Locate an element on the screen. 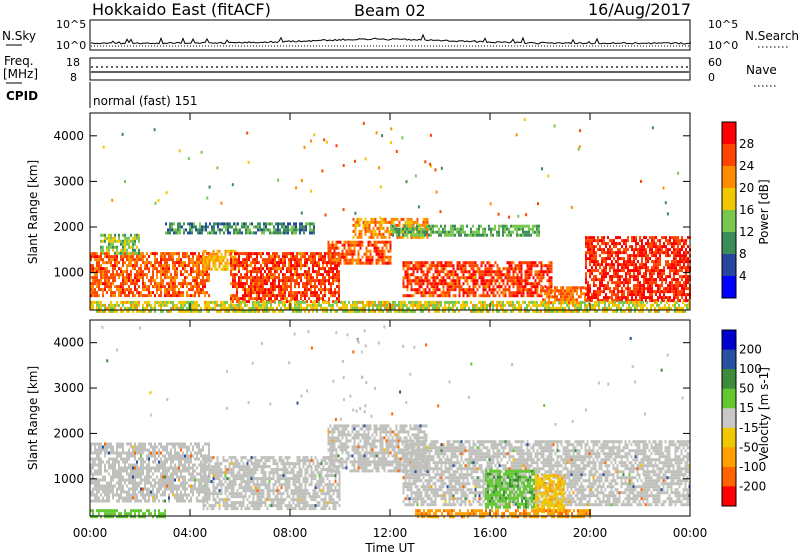  freq-frame is located at coordinates (390, 69).